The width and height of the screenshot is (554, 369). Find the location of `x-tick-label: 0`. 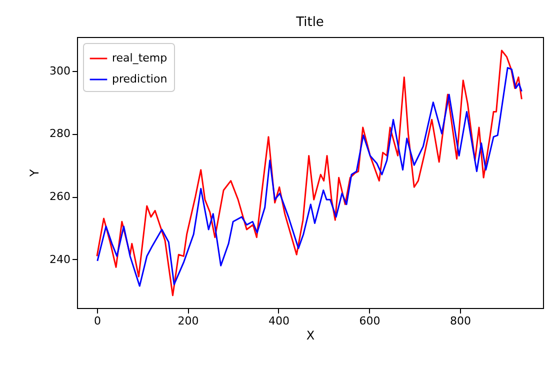

x-tick-label: 0 is located at coordinates (97, 321).